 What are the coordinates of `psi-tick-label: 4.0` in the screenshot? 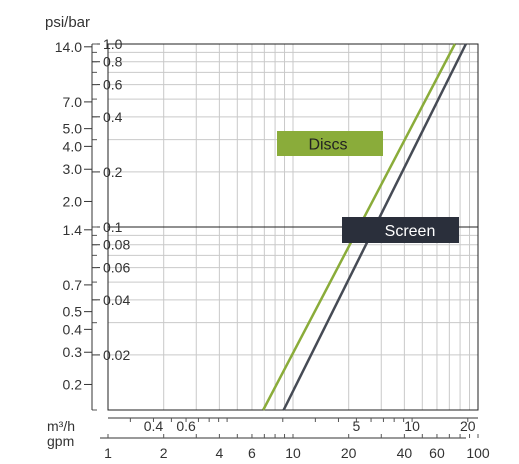 It's located at (73, 146).